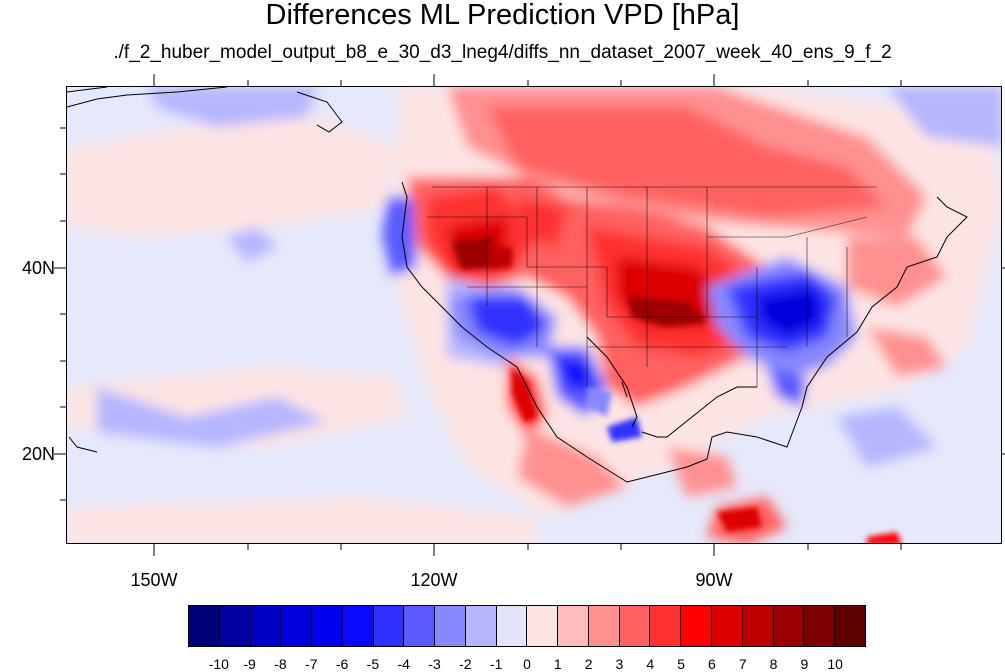 This screenshot has height=672, width=1005. Describe the element at coordinates (681, 664) in the screenshot. I see `colorbar-label: 5` at that location.